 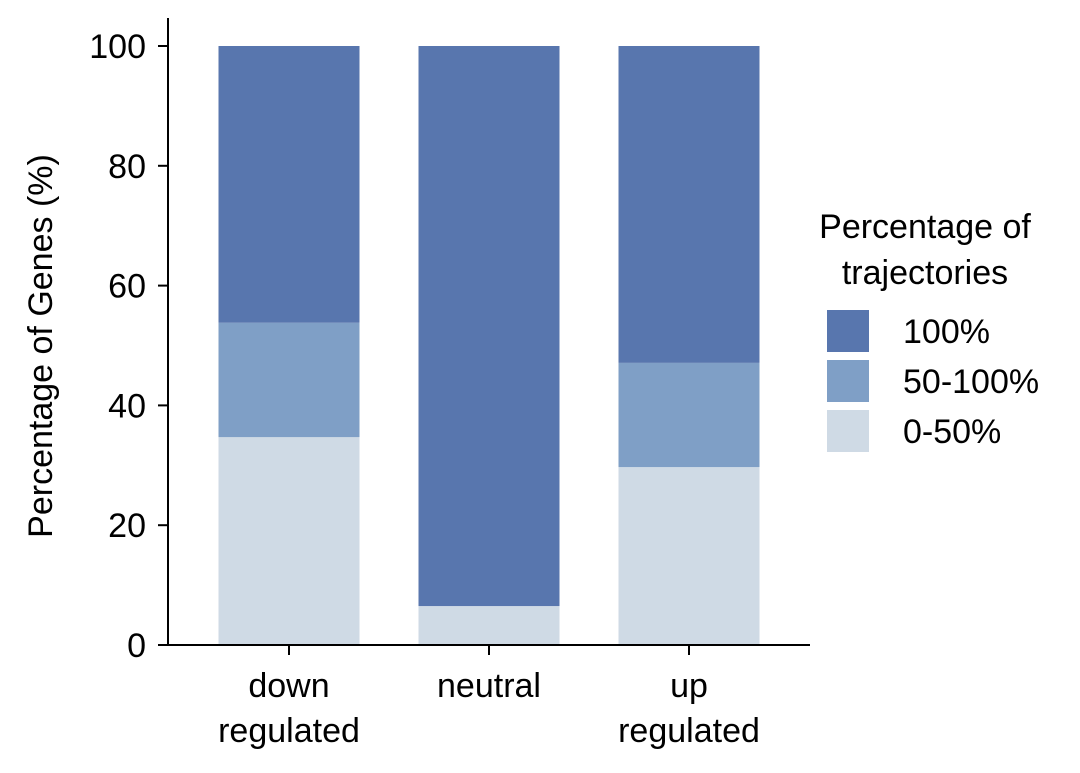 I want to click on bar-down-regulated-50-100%, so click(x=289, y=380).